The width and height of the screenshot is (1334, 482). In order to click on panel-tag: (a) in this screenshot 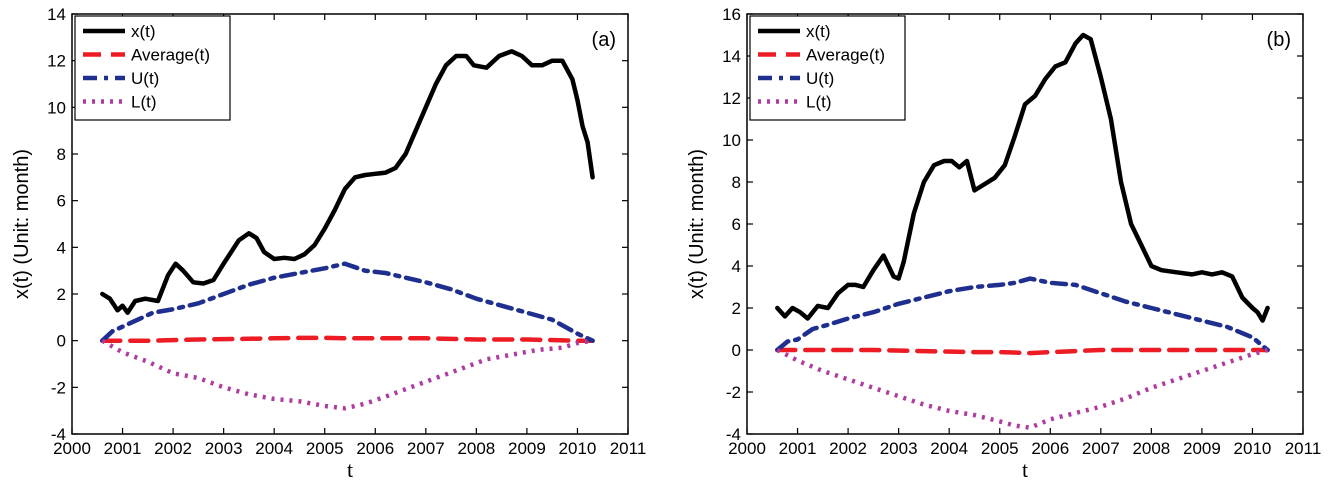, I will do `click(604, 40)`.